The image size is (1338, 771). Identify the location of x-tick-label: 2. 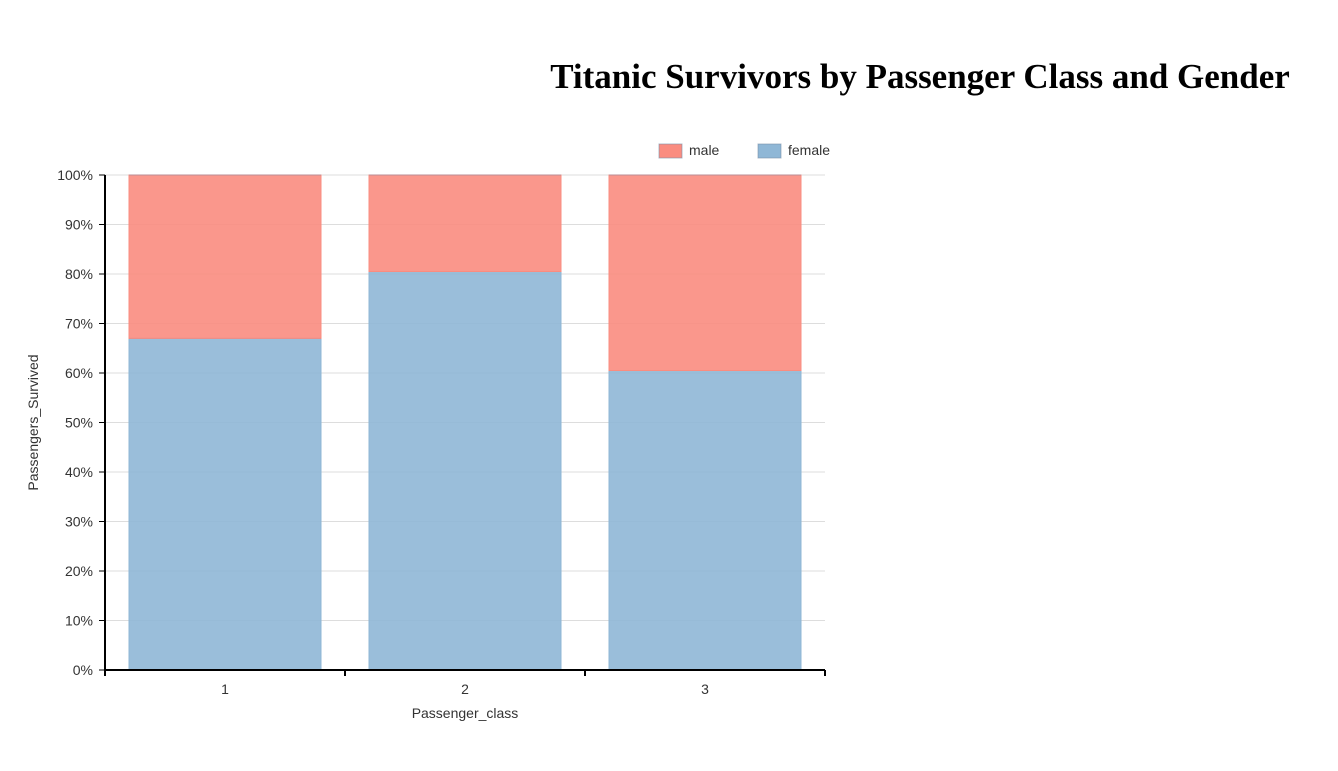
(465, 689).